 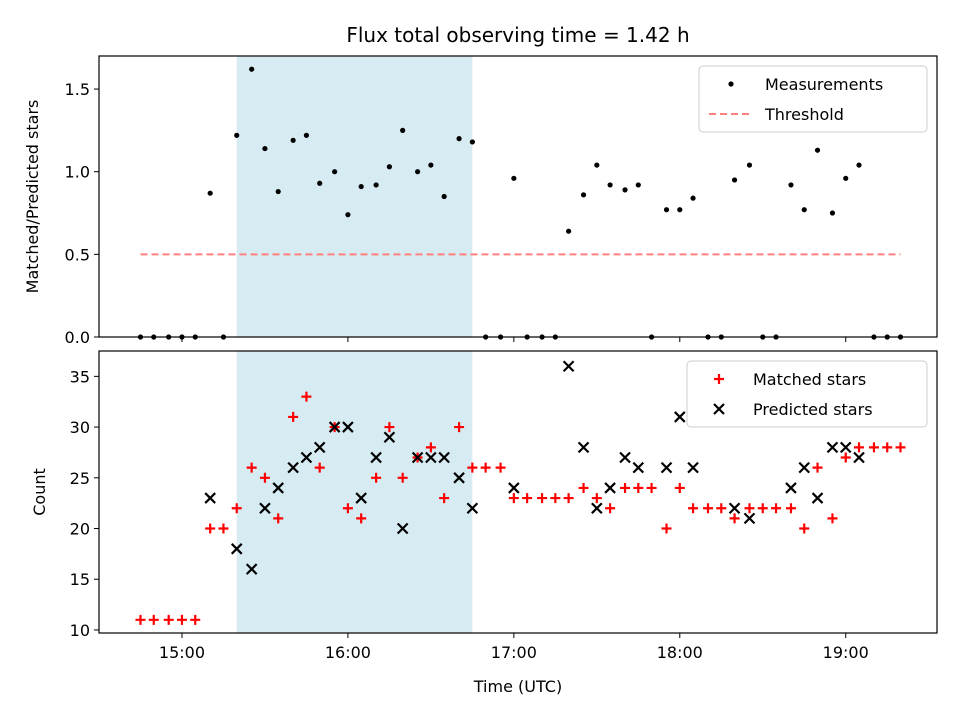 What do you see at coordinates (80, 529) in the screenshot?
I see `y-tick-label: 20` at bounding box center [80, 529].